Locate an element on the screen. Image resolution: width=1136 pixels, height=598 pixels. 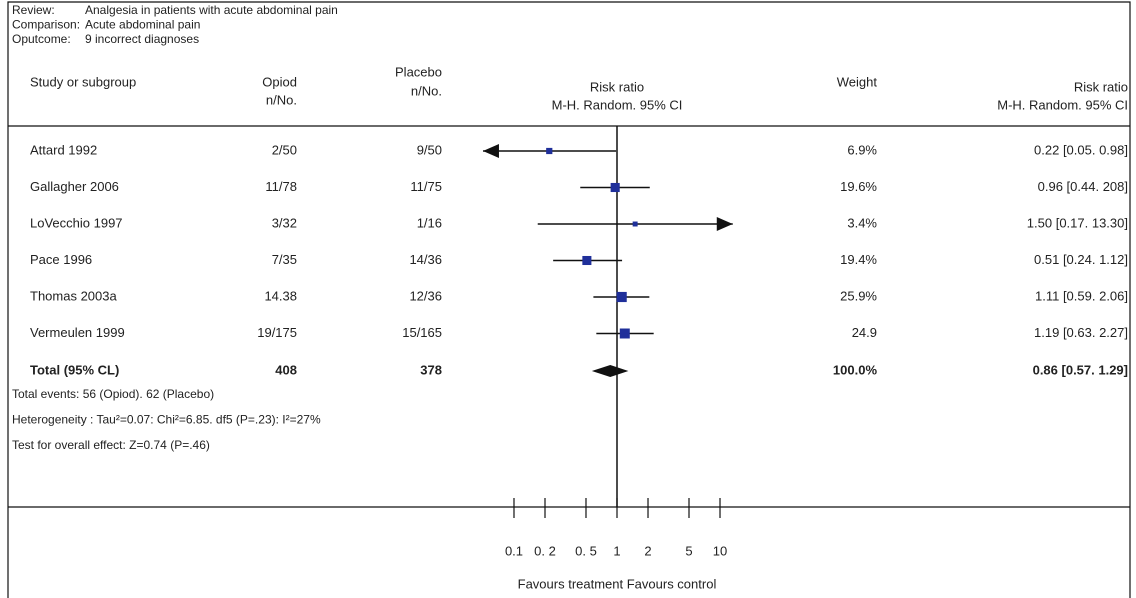
total-diamond is located at coordinates (610, 371).